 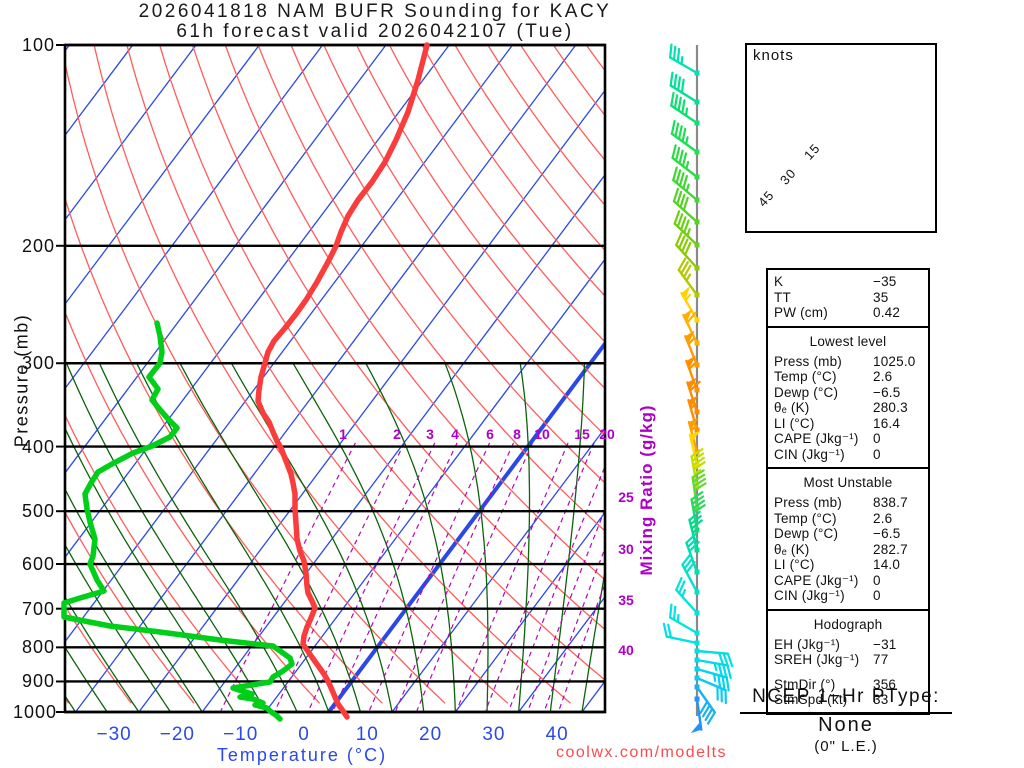 I want to click on table-row: SREH (Jkg⁻¹) 77, so click(x=848, y=660).